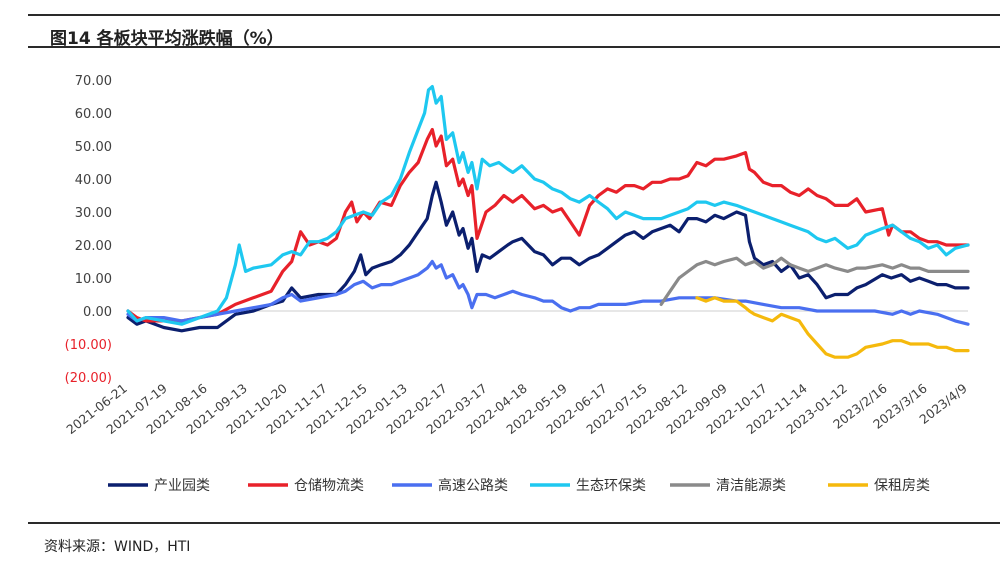  Describe the element at coordinates (93, 246) in the screenshot. I see `y-tick-label: 20.00` at that location.